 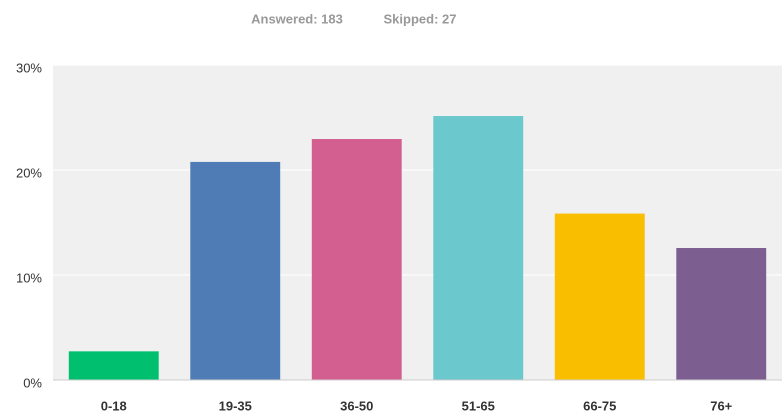 I want to click on x-tick-label: 36-50, so click(x=356, y=405).